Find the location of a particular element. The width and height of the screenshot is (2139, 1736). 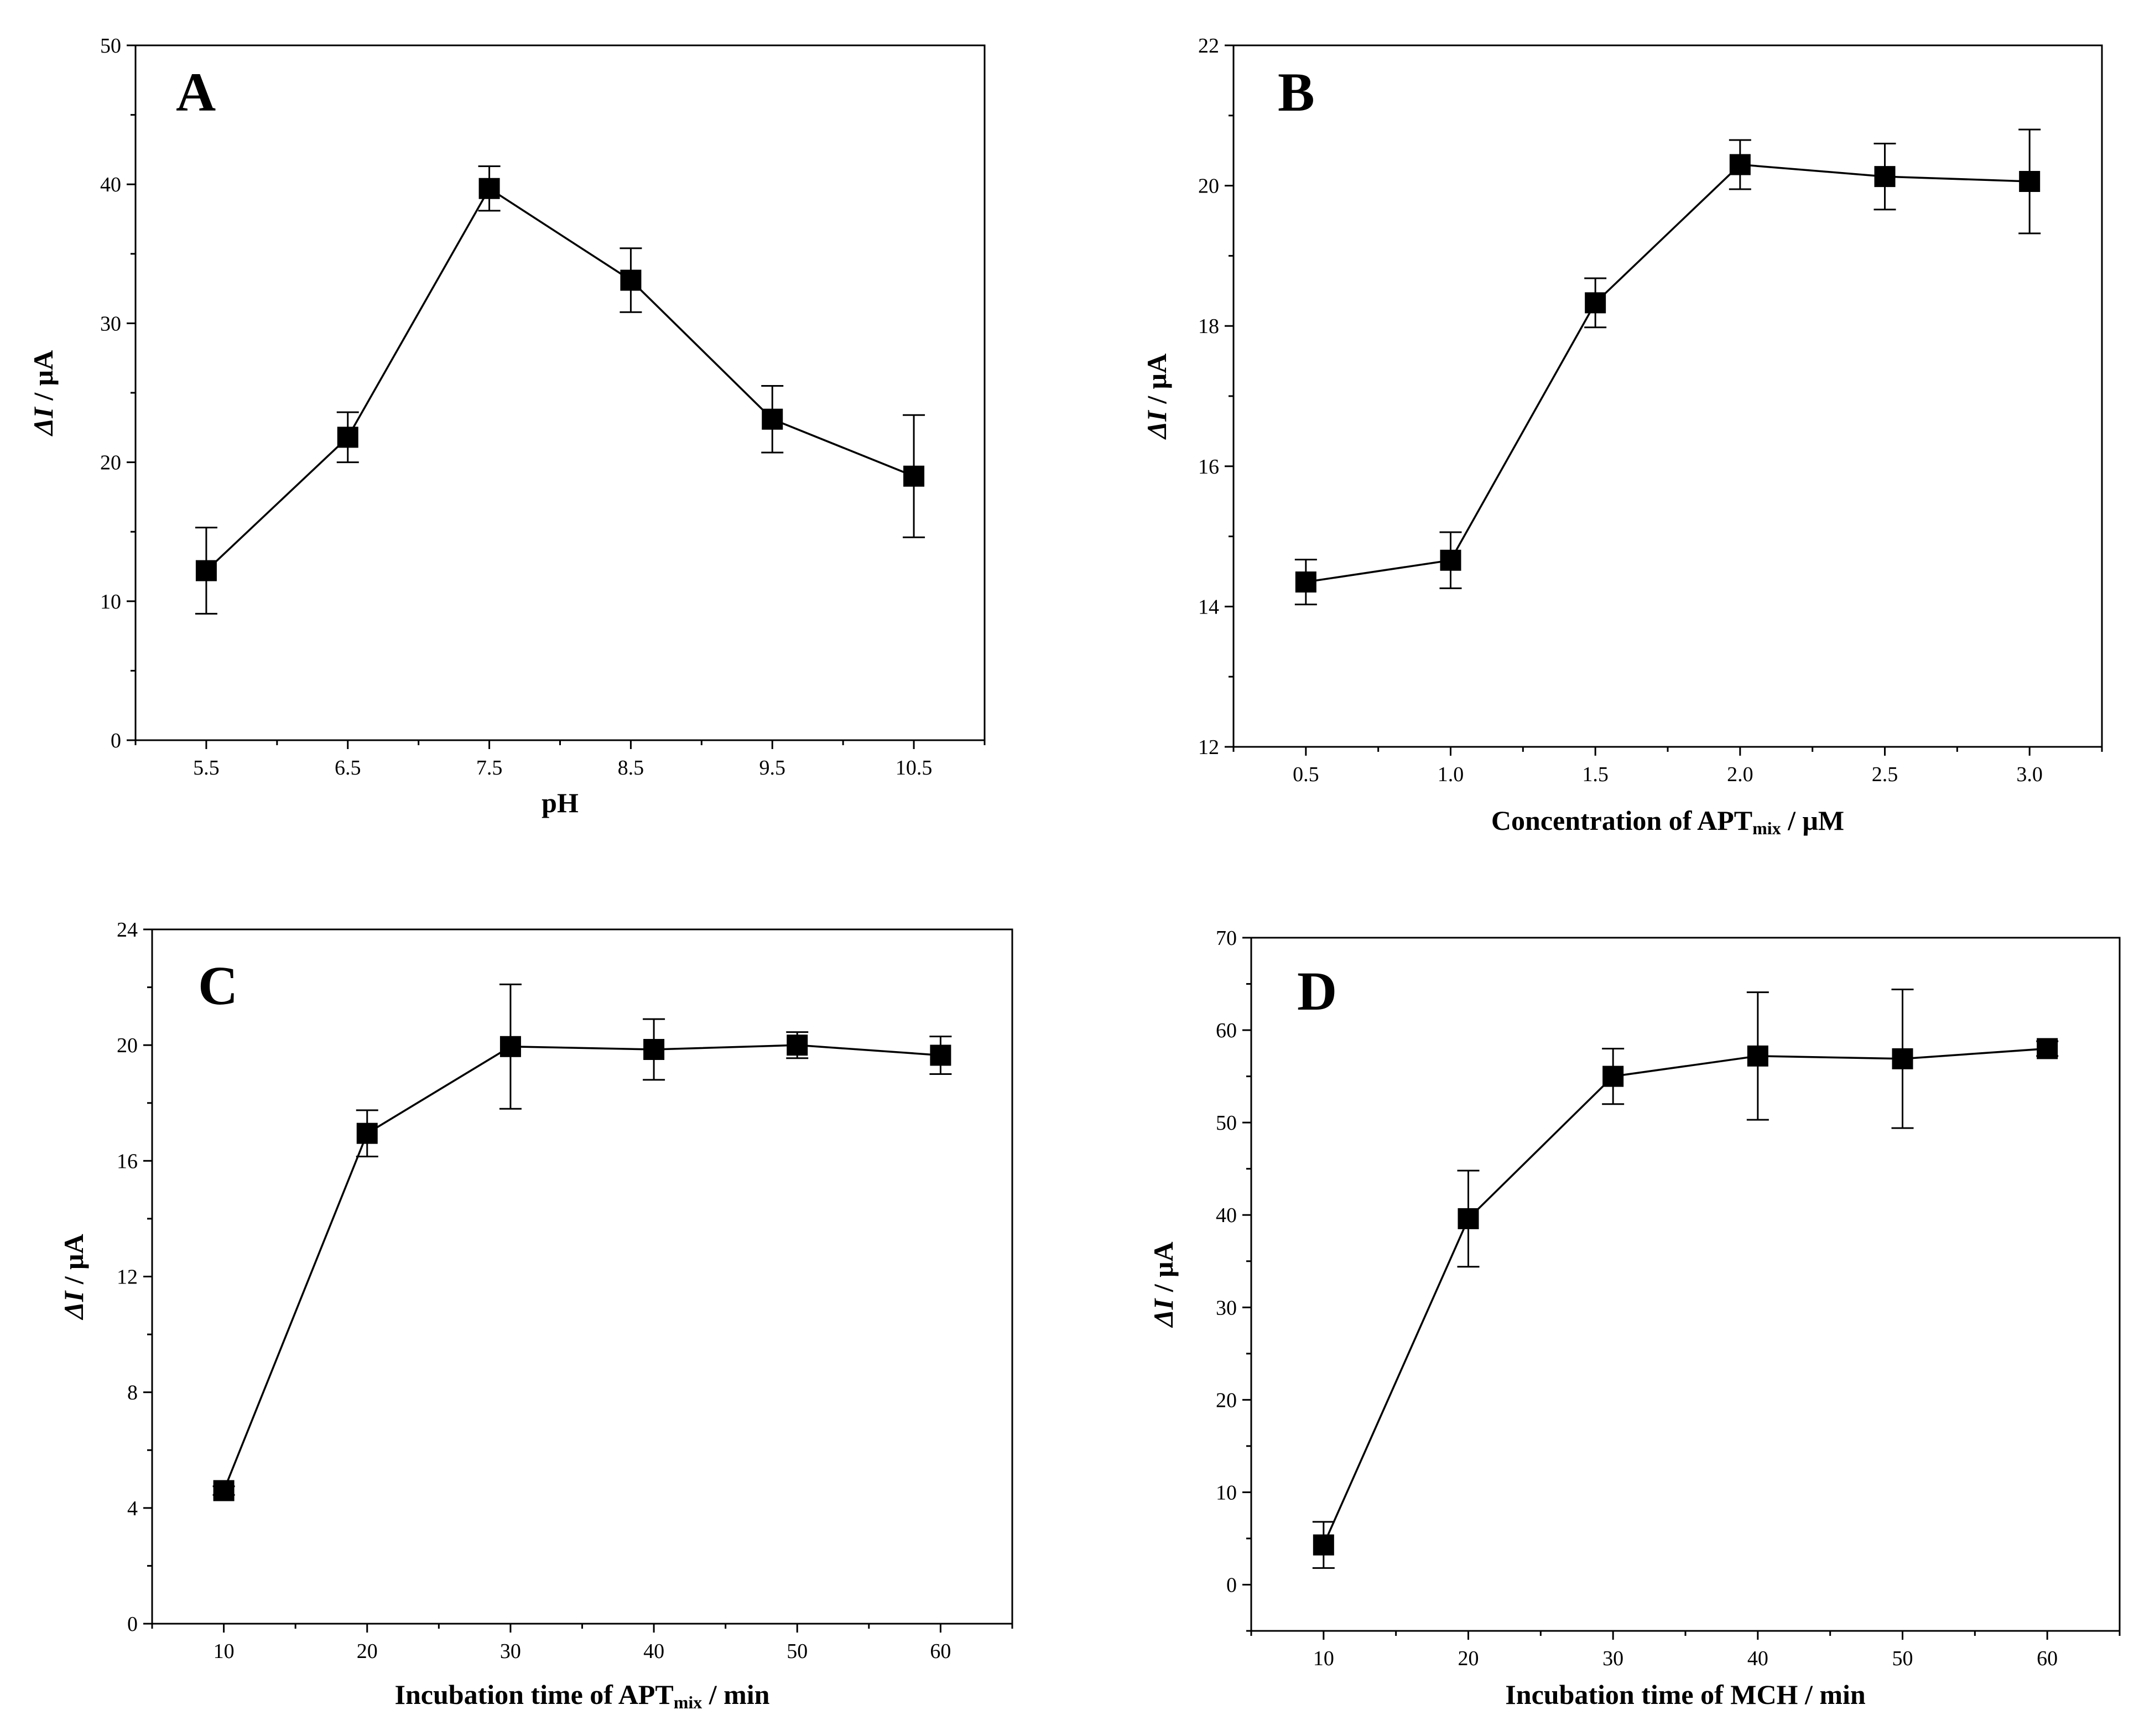

x-tick-label: 1.5 is located at coordinates (1595, 774).